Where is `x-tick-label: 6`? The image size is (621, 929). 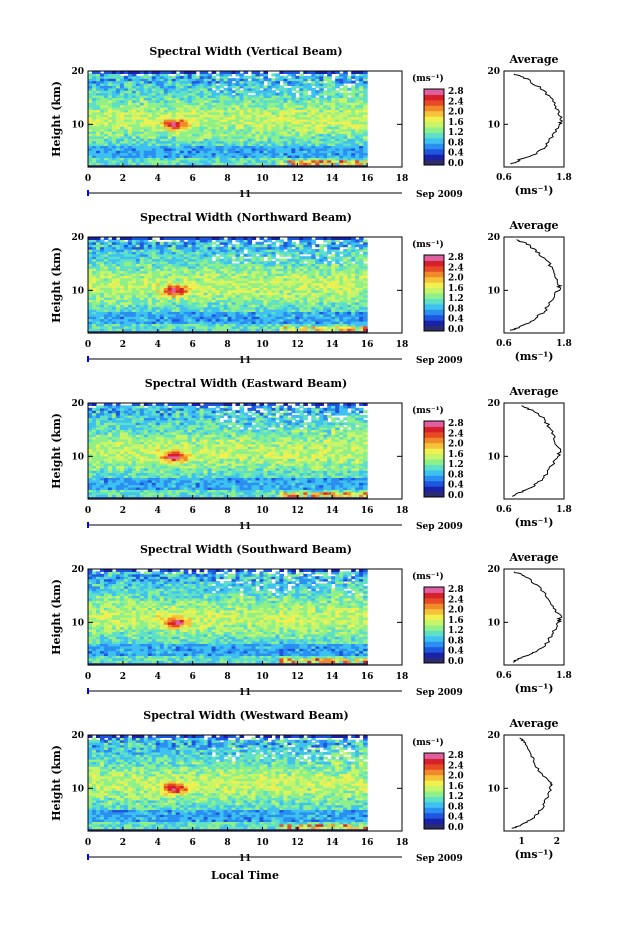
x-tick-label: 6 is located at coordinates (193, 179).